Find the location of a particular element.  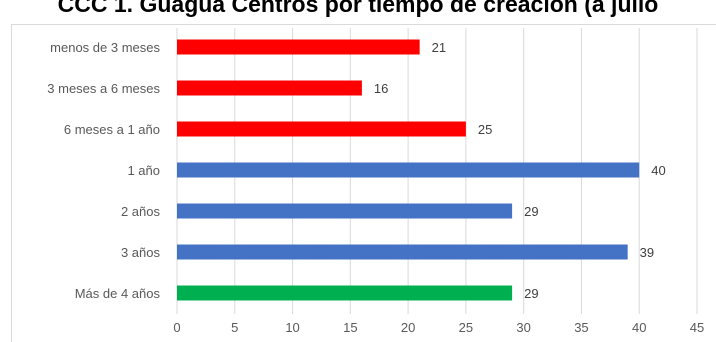

x-tick-label: 0 is located at coordinates (176, 327).